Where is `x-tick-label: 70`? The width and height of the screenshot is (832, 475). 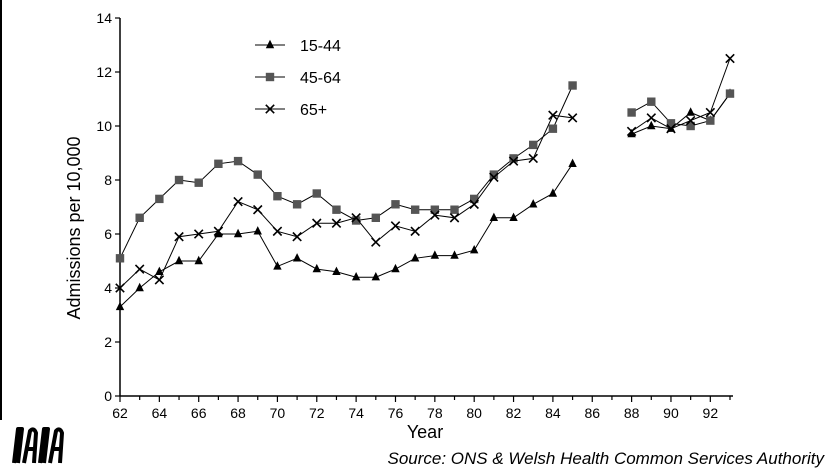
x-tick-label: 70 is located at coordinates (278, 413).